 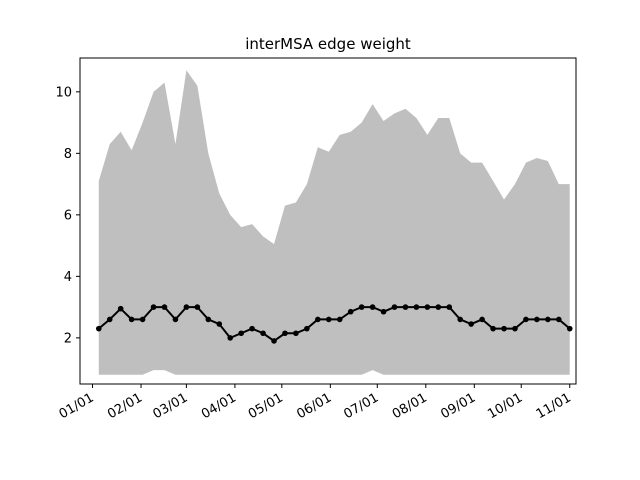 What do you see at coordinates (68, 277) in the screenshot?
I see `y-tick-label: 4` at bounding box center [68, 277].